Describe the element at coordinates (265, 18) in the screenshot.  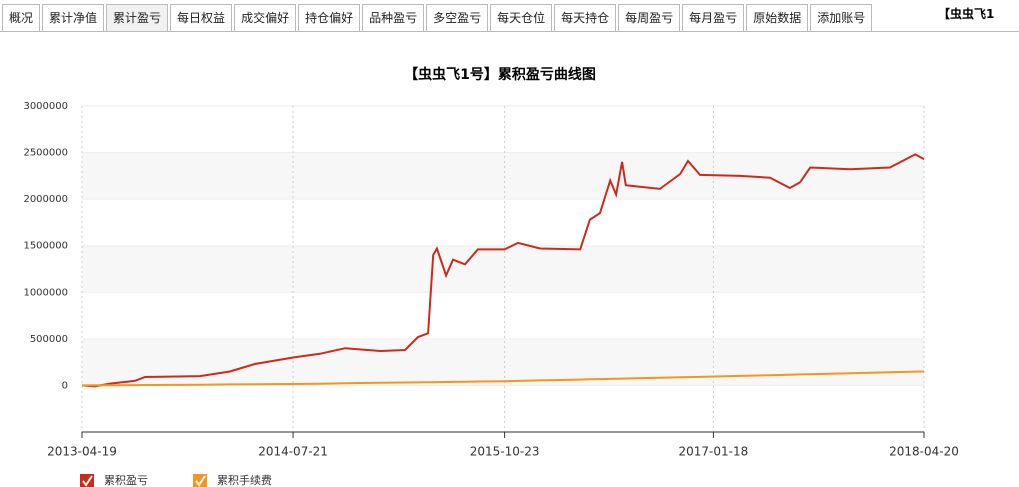
I see `tab: 成交偏好` at that location.